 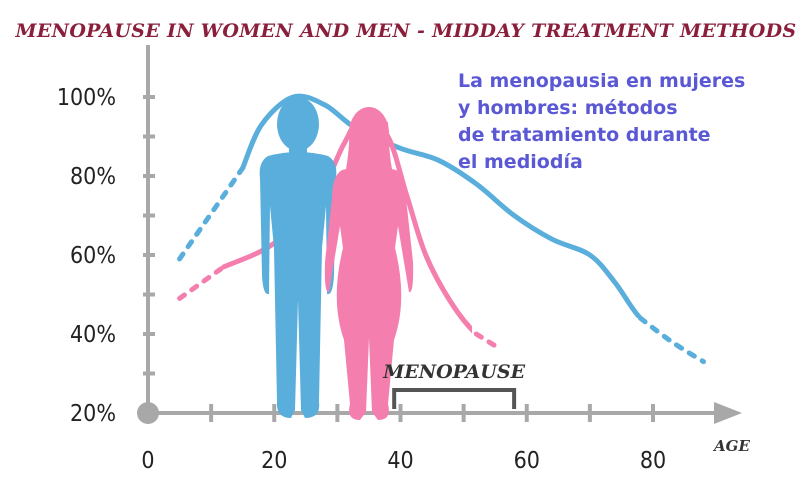 What do you see at coordinates (568, 108) in the screenshot?
I see `subtitle-line-2: y hombres: métodos` at bounding box center [568, 108].